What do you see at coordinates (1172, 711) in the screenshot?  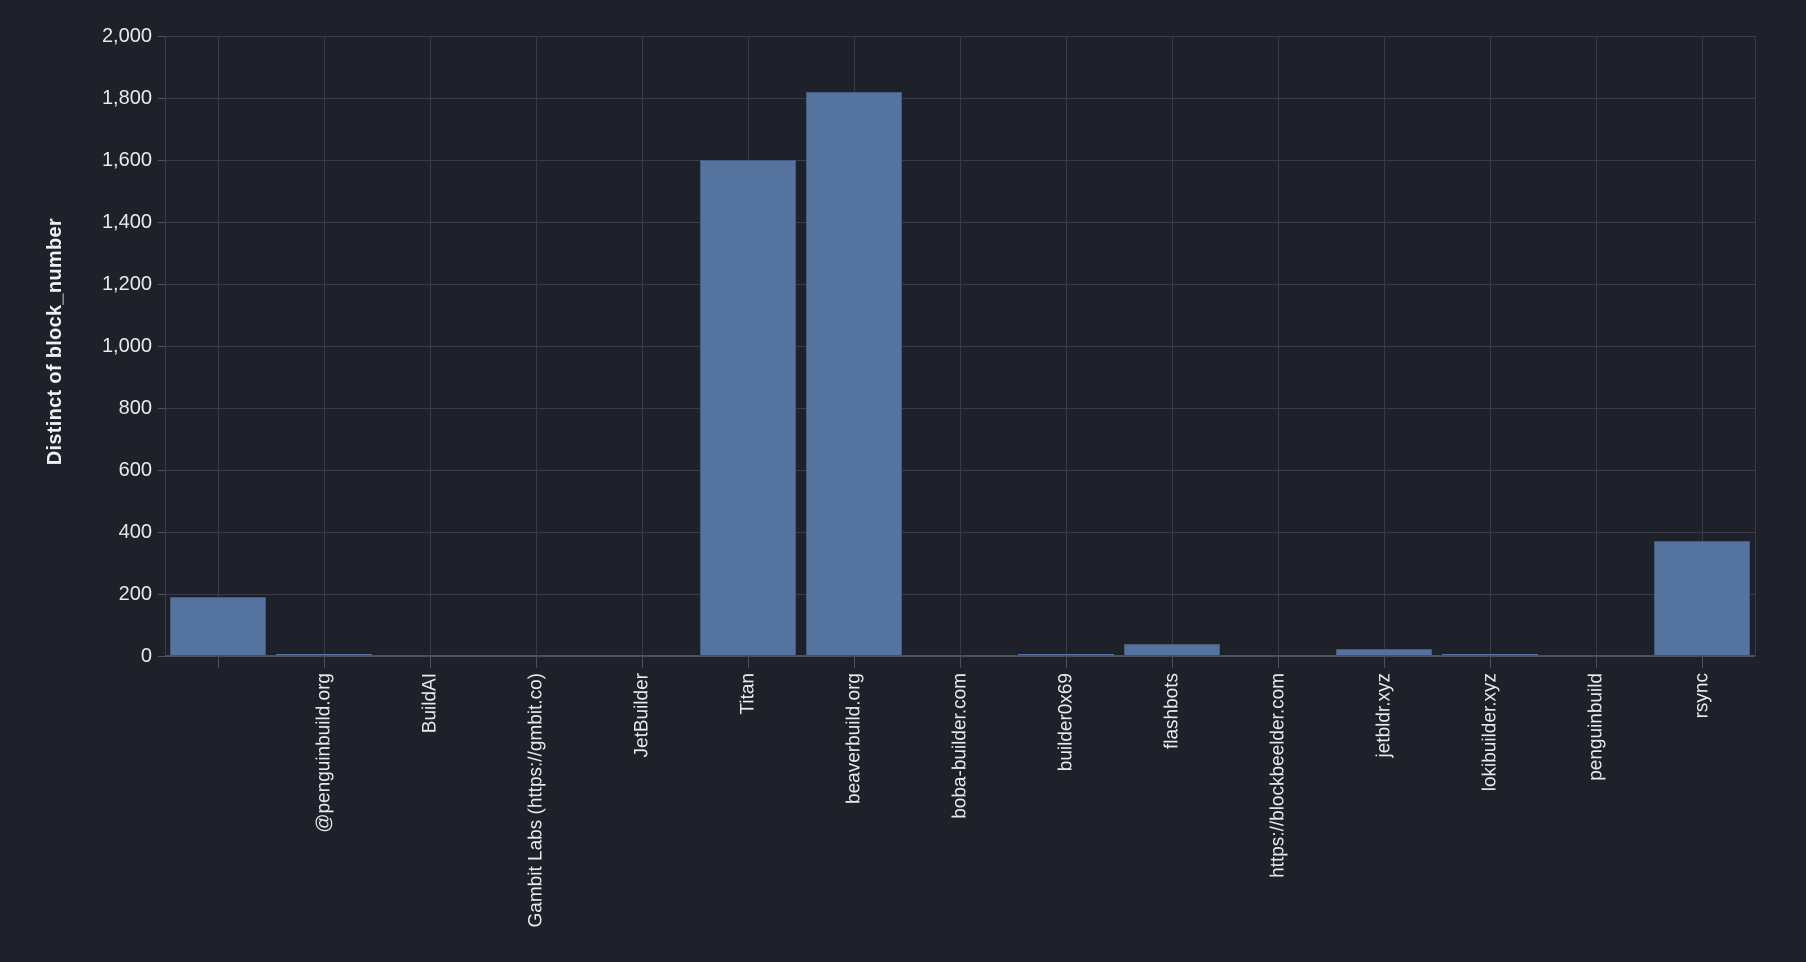 I see `x-tick-label: flashbots` at bounding box center [1172, 711].